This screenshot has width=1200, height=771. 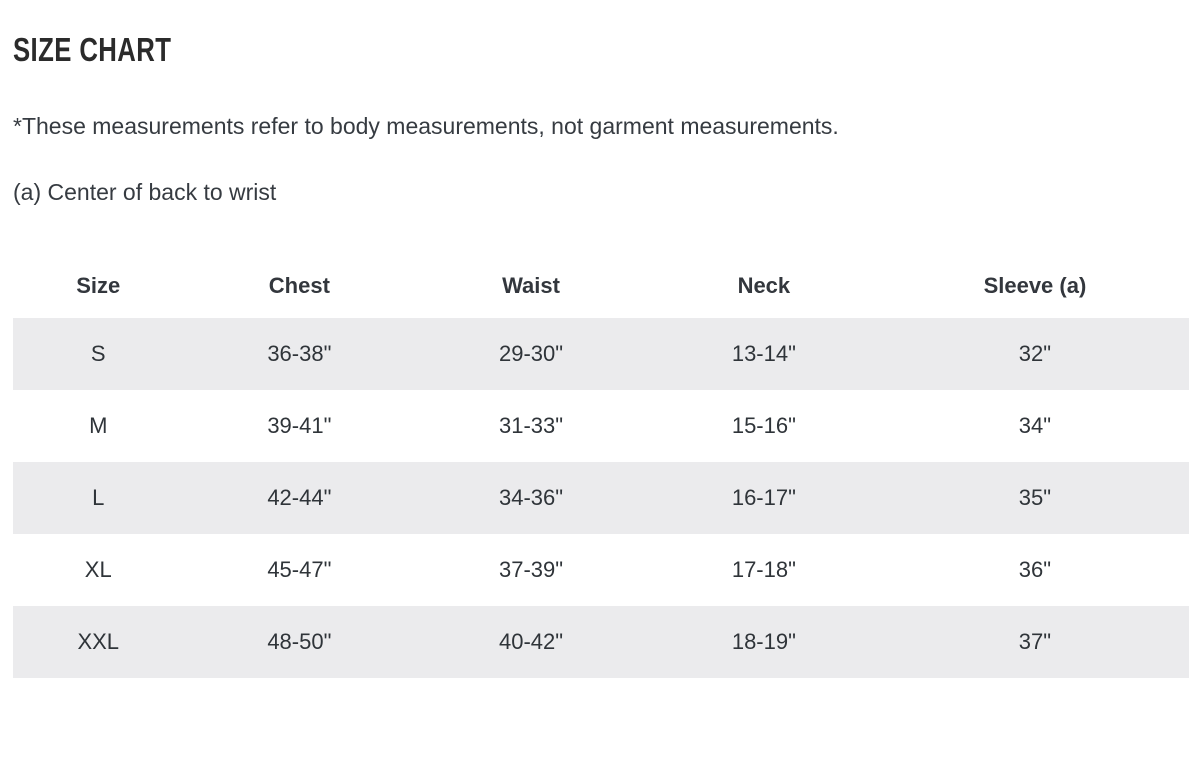 What do you see at coordinates (1035, 497) in the screenshot?
I see `cell-sleeve: 35"` at bounding box center [1035, 497].